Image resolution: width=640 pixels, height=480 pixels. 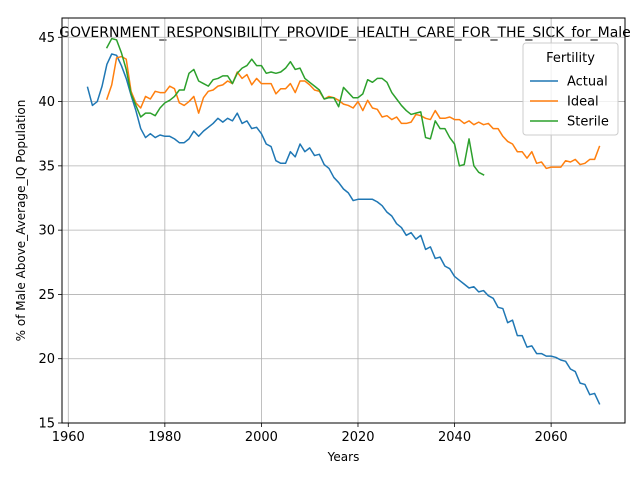 I want to click on y-axis: 15 20 25 30 35 40 45, so click(x=50, y=231).